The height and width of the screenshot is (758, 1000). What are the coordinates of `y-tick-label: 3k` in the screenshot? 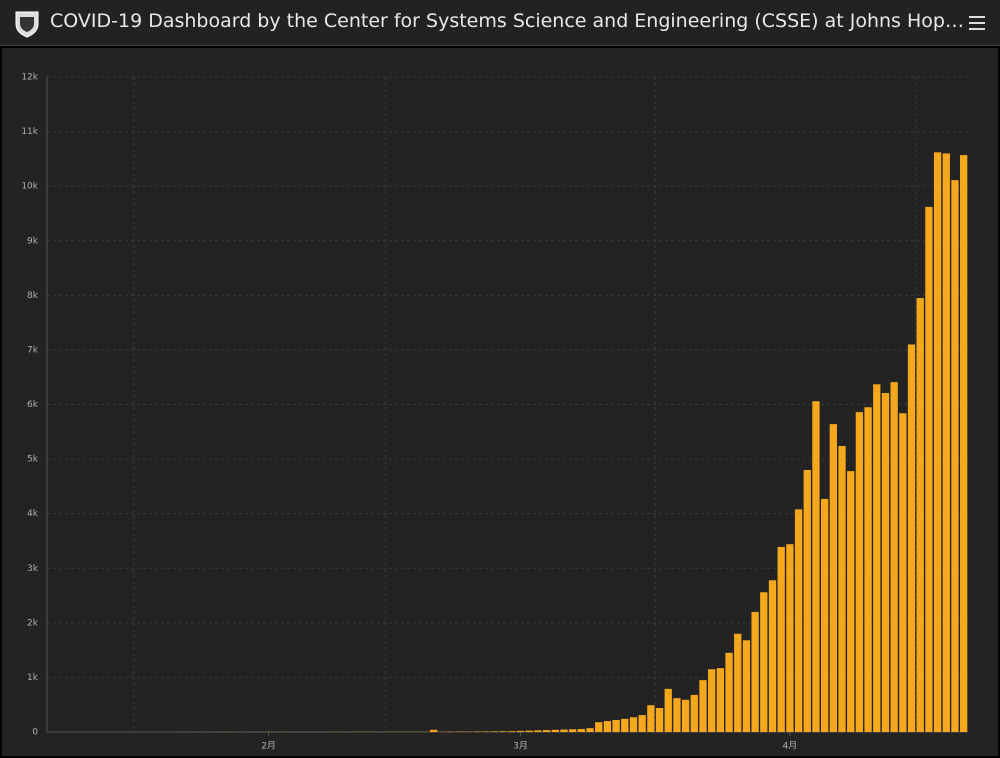 It's located at (33, 569).